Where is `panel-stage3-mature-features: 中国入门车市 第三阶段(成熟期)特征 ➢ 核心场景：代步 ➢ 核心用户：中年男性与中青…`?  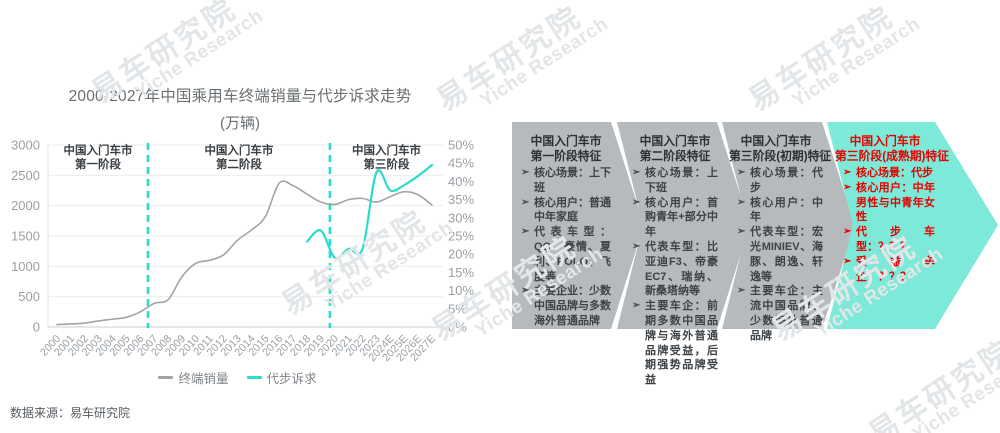
panel-stage3-mature-features: 中国入门车市 第三阶段(成熟期)特征 ➢ 核心场景：代步 ➢ 核心用户：中年男性与中青… is located at coordinates (913, 225).